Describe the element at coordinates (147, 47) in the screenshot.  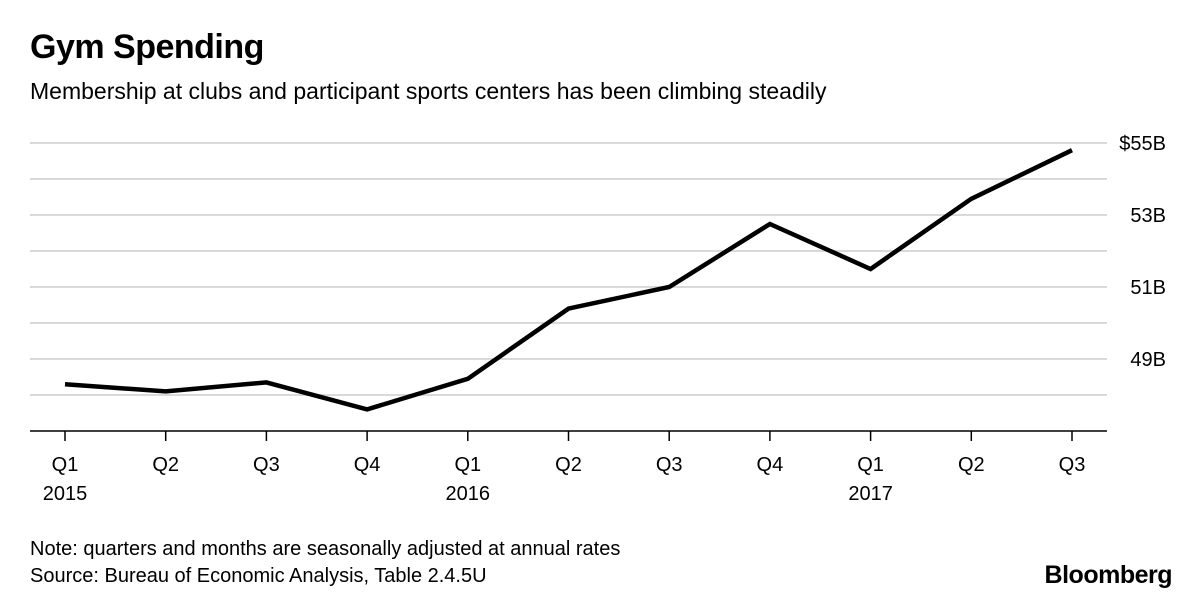
I see `chart-title: Gym Spending` at that location.